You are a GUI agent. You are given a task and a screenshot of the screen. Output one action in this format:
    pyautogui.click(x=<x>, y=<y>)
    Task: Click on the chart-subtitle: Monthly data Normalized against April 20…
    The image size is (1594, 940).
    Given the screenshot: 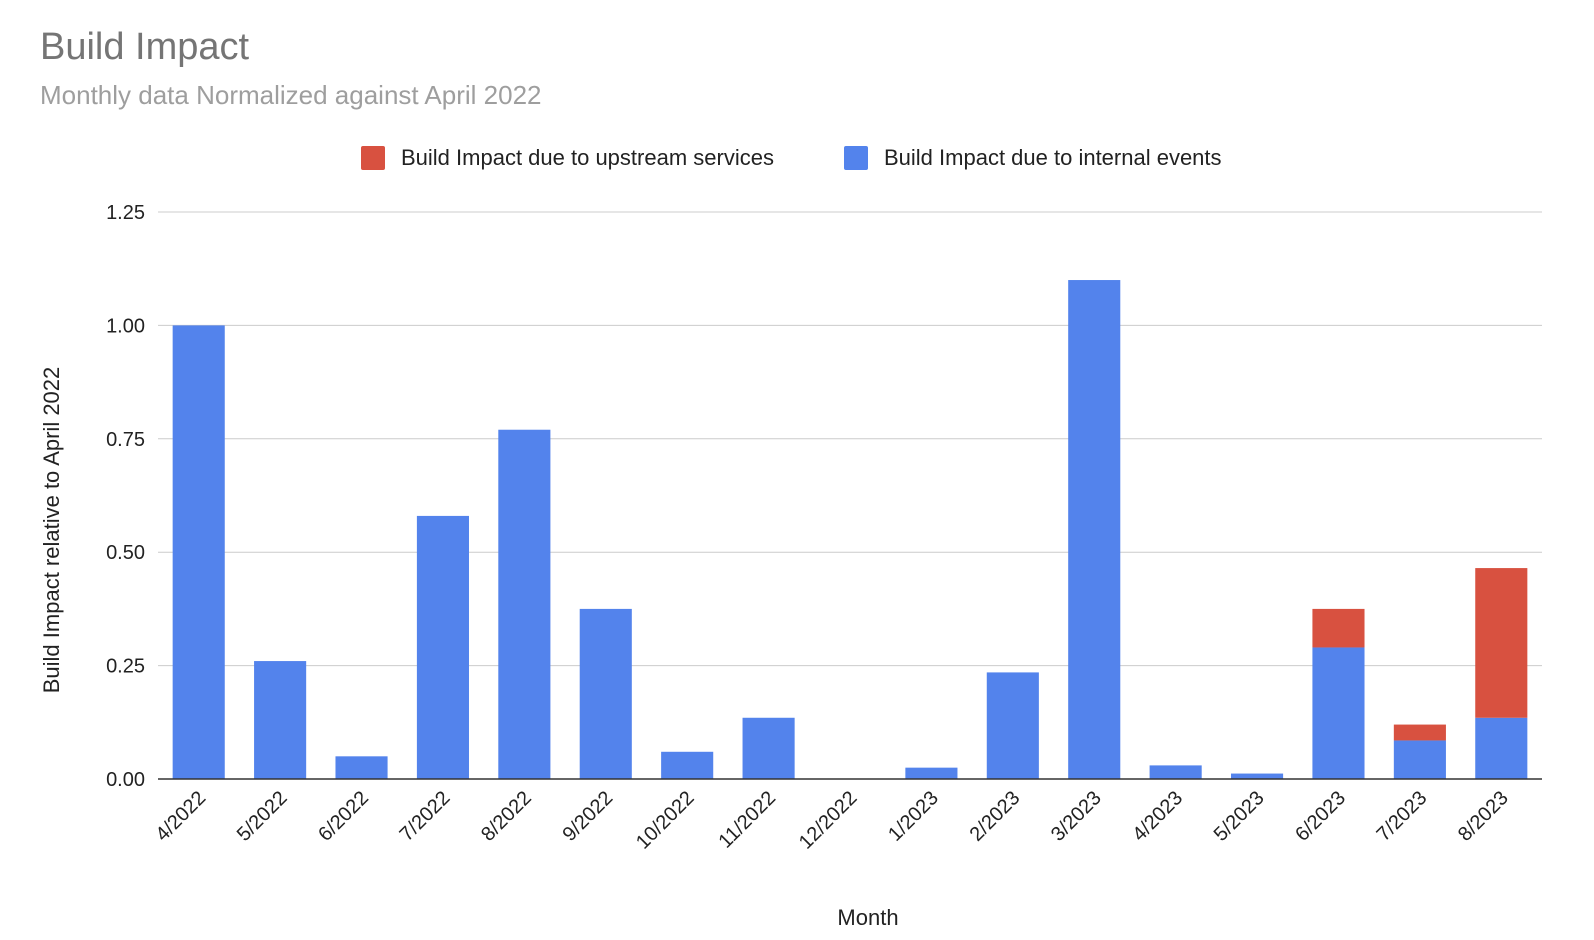 What is the action you would take?
    pyautogui.click(x=291, y=95)
    